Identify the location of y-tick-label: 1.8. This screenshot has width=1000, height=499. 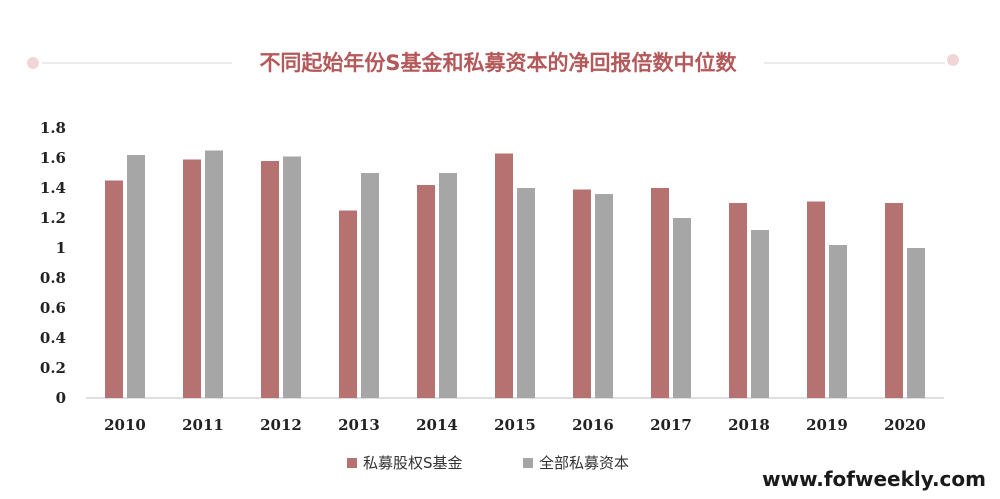
(53, 128).